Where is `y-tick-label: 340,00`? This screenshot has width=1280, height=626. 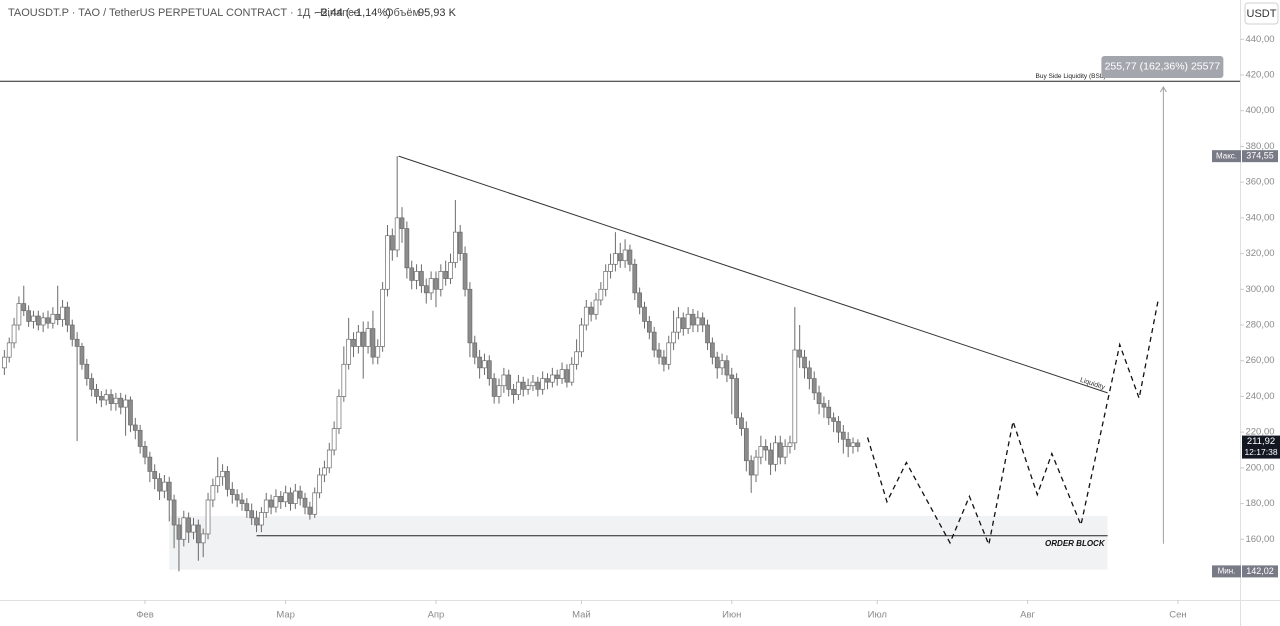 y-tick-label: 340,00 is located at coordinates (1259, 217).